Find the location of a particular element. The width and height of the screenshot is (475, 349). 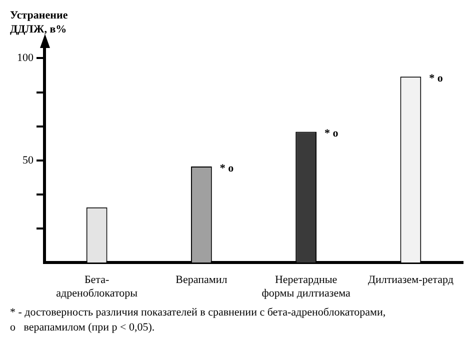

y-tick-label: 100 is located at coordinates (25, 58).